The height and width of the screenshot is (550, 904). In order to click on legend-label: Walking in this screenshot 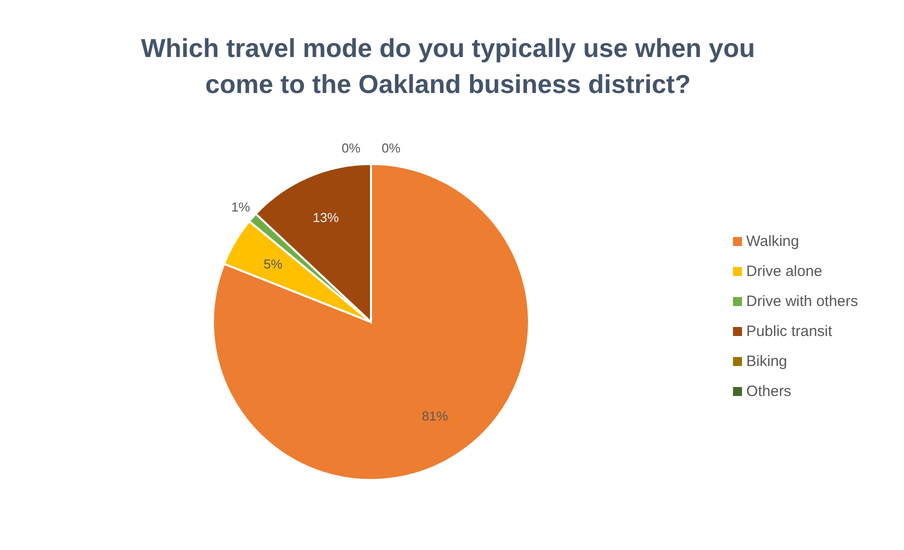, I will do `click(773, 241)`.